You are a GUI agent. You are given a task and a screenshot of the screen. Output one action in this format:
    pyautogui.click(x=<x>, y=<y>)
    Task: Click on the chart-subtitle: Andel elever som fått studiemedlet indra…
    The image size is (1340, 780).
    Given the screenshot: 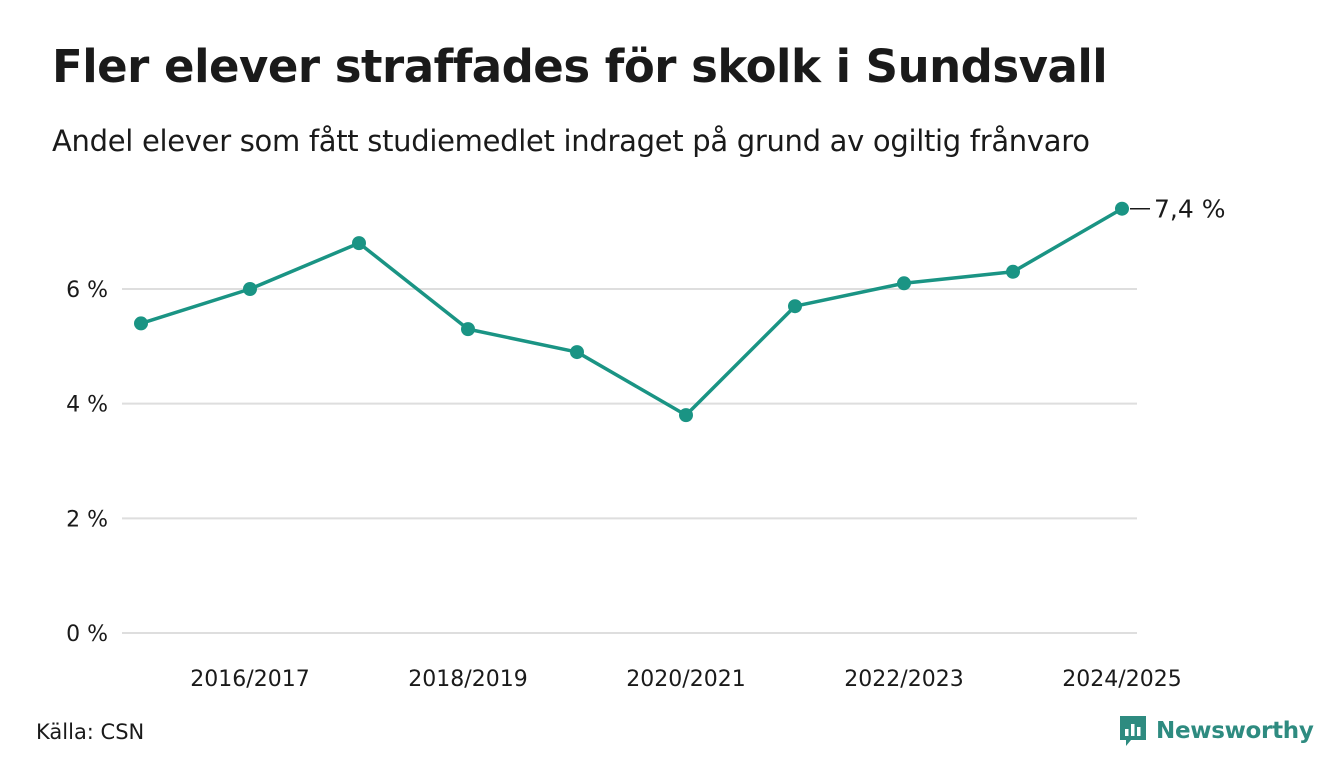 What is the action you would take?
    pyautogui.click(x=571, y=141)
    